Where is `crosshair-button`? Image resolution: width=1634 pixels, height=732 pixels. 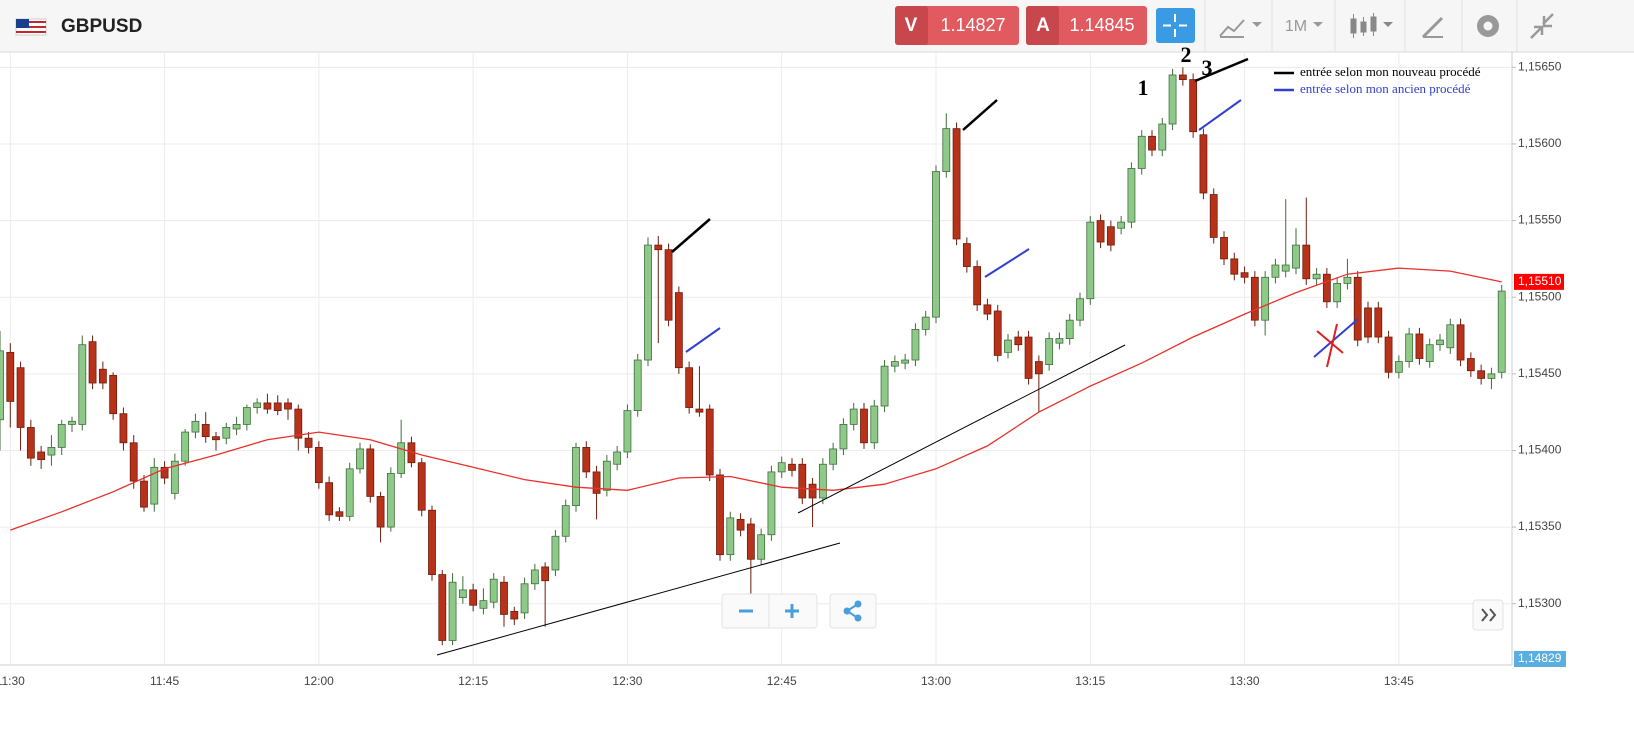
crosshair-button is located at coordinates (1175, 25).